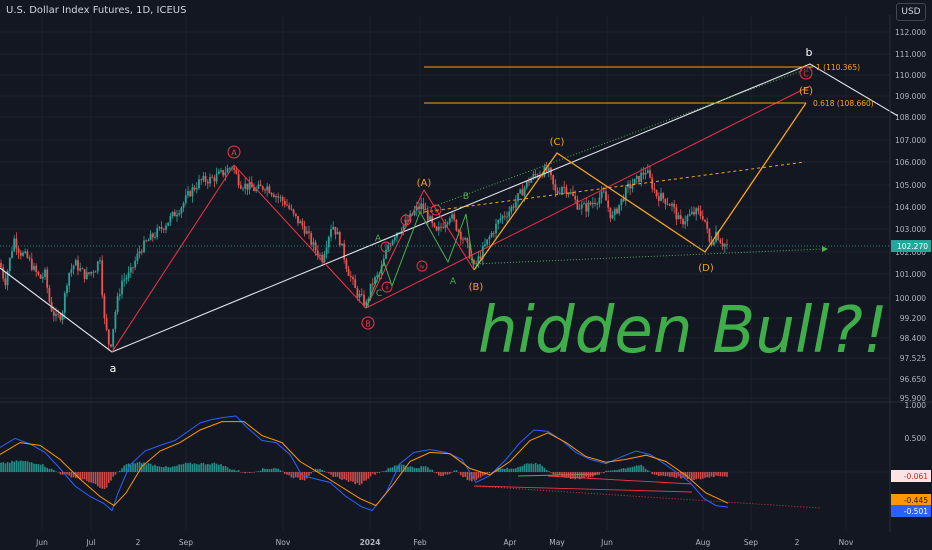 This screenshot has height=550, width=932. What do you see at coordinates (557, 542) in the screenshot?
I see `time-tick-label: May` at bounding box center [557, 542].